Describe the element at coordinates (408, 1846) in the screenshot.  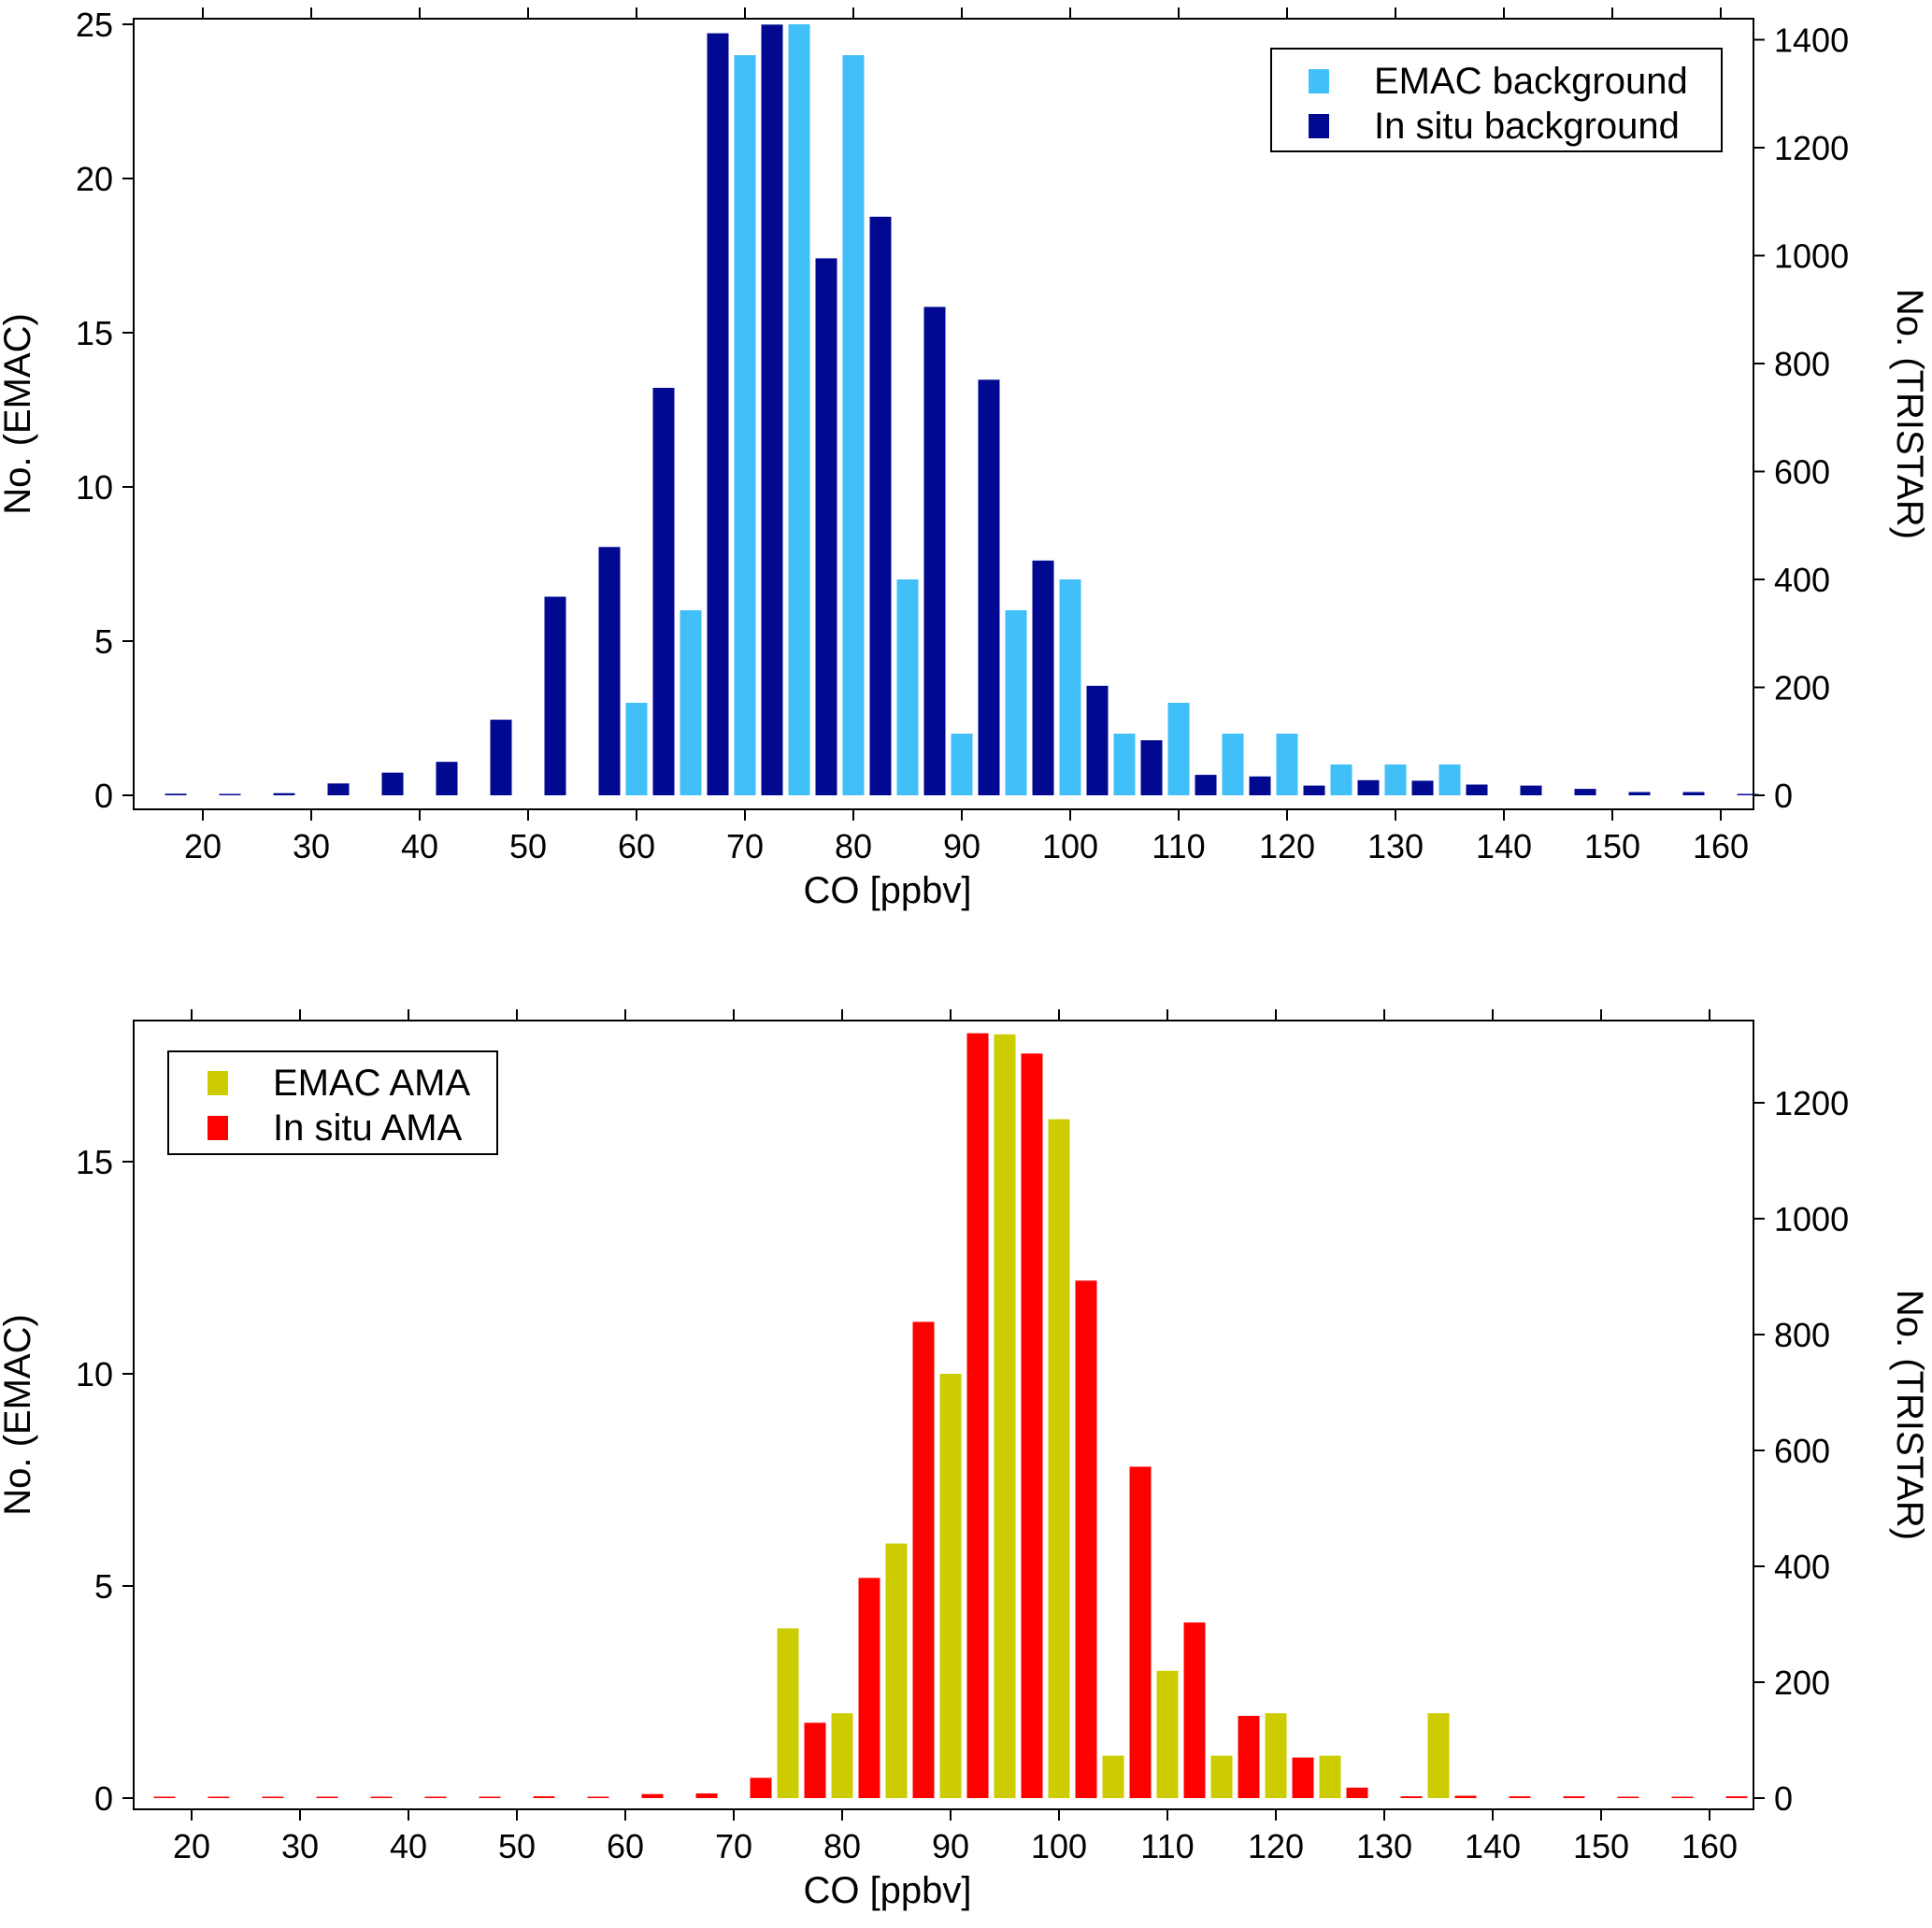
I see `x-tick-label-40: 40` at that location.